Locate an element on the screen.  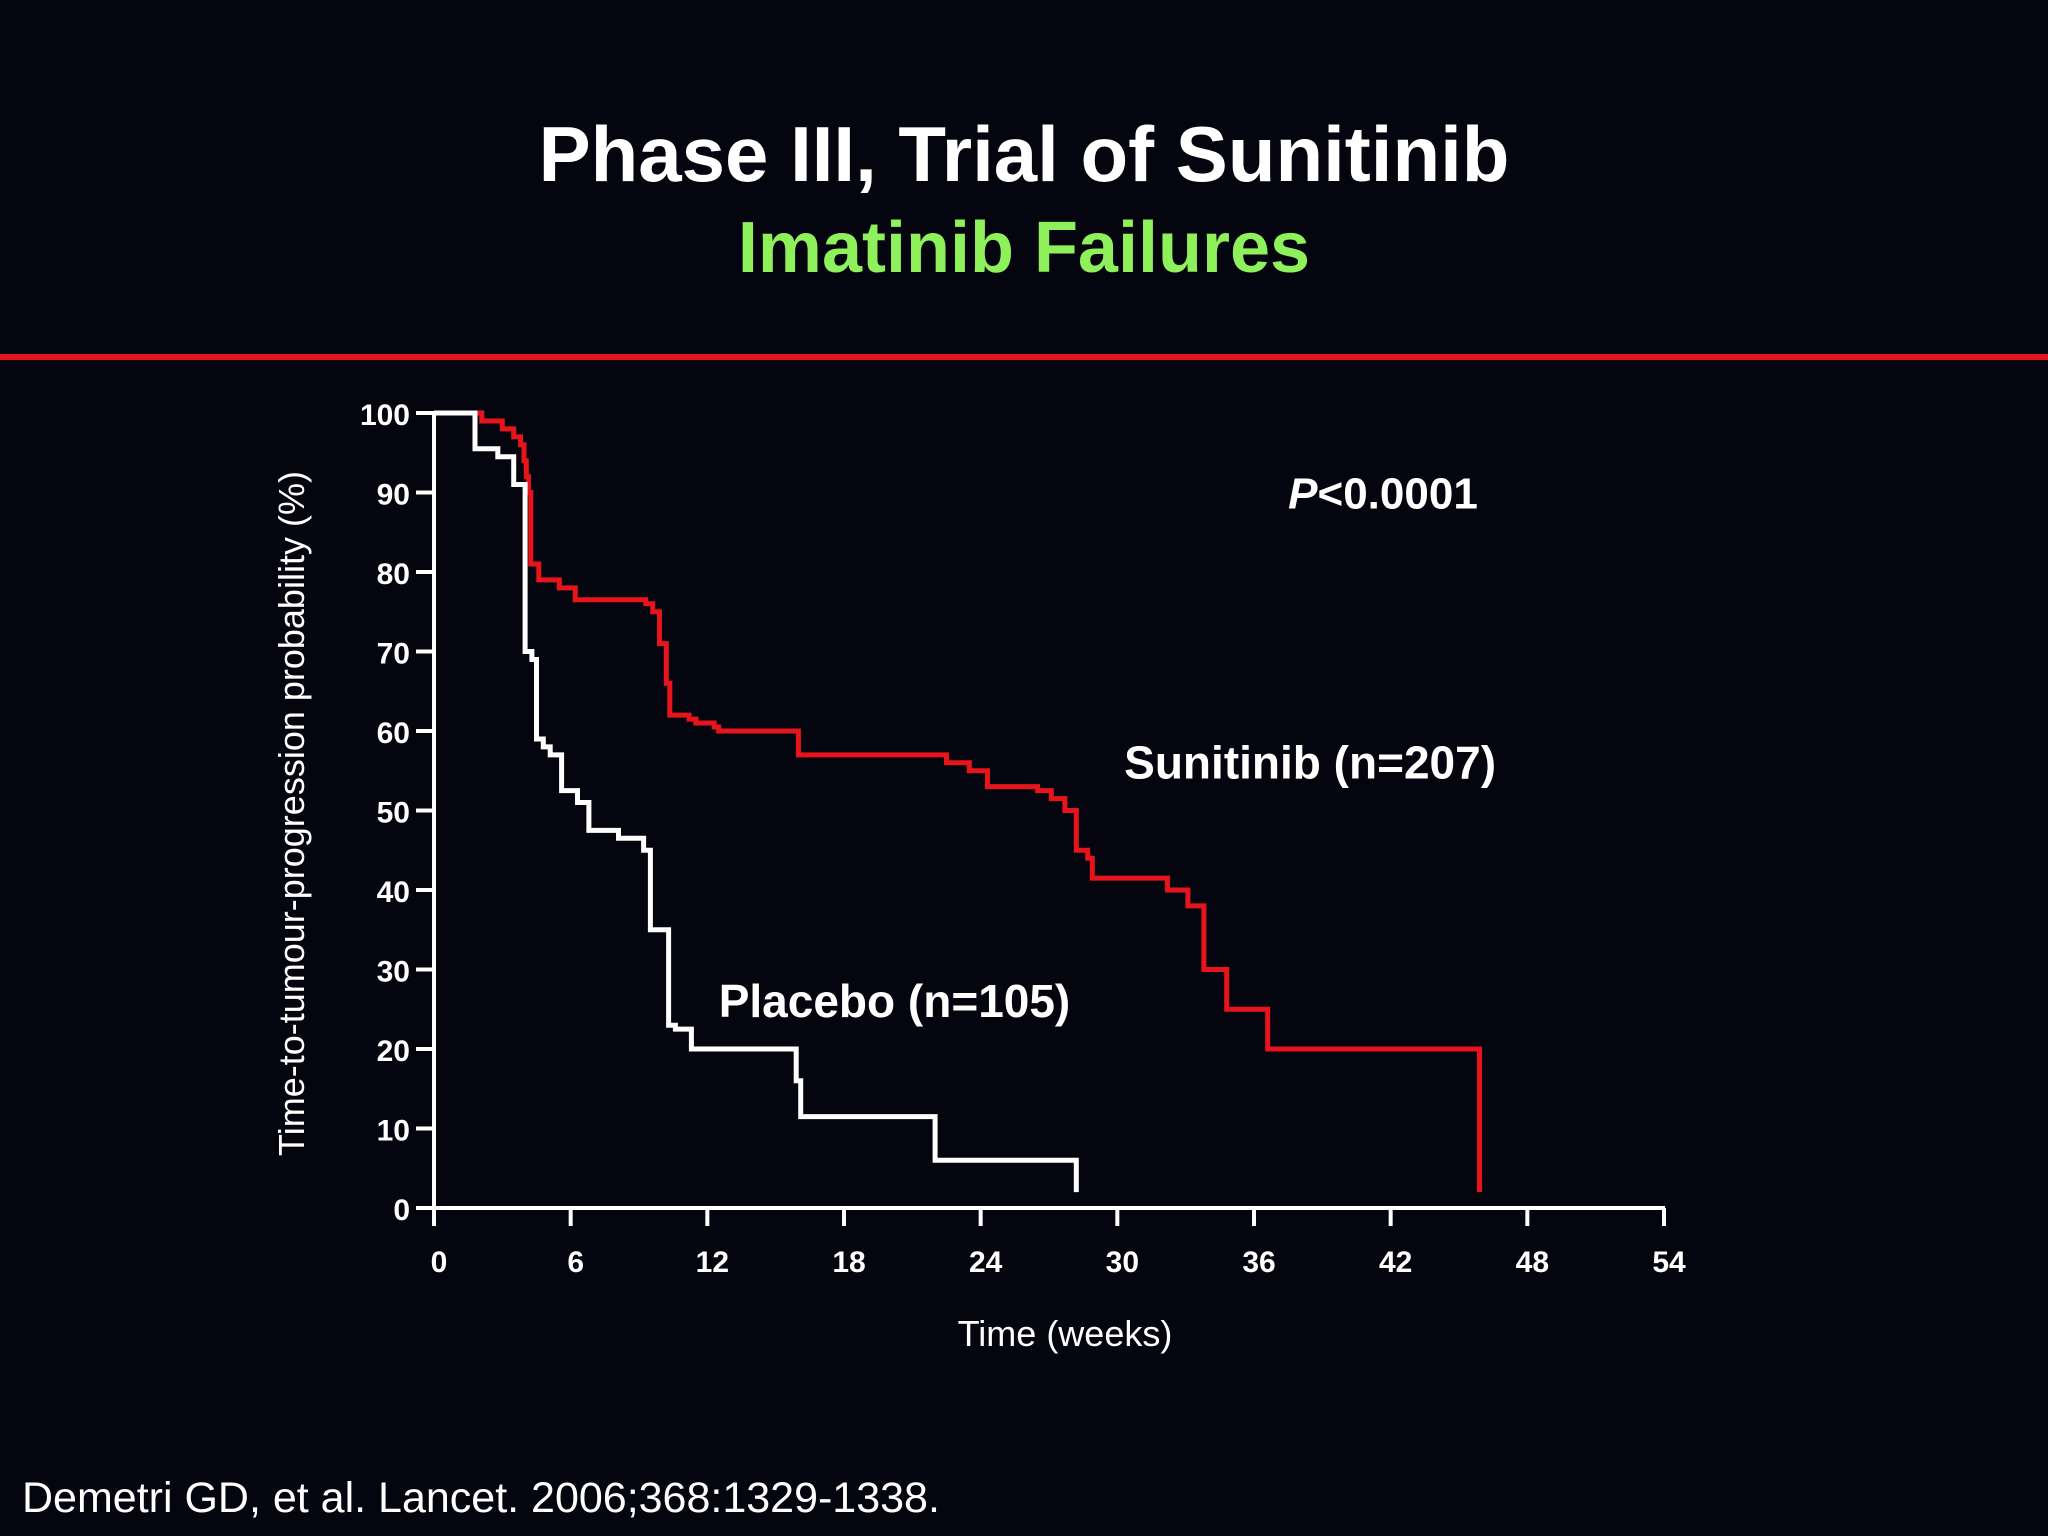
y-tick-label: 20 is located at coordinates (393, 1051).